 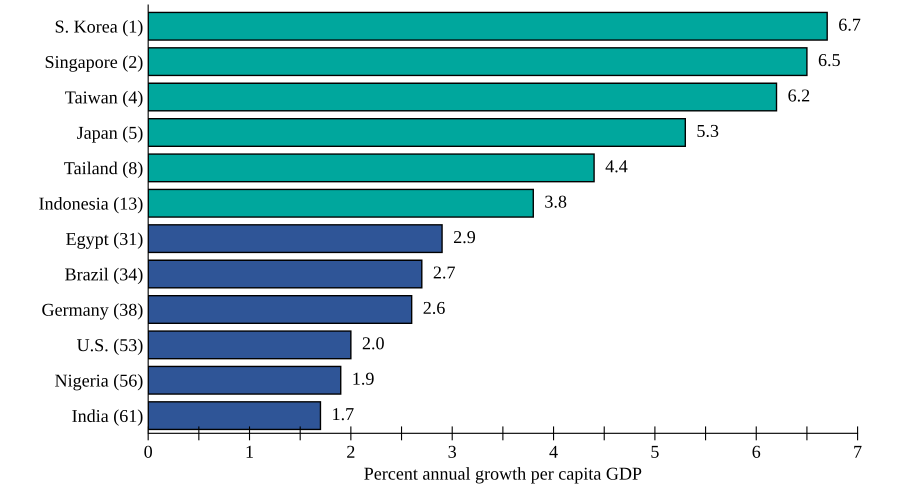 I want to click on y-tick-label: Nigeria (56), so click(x=99, y=382).